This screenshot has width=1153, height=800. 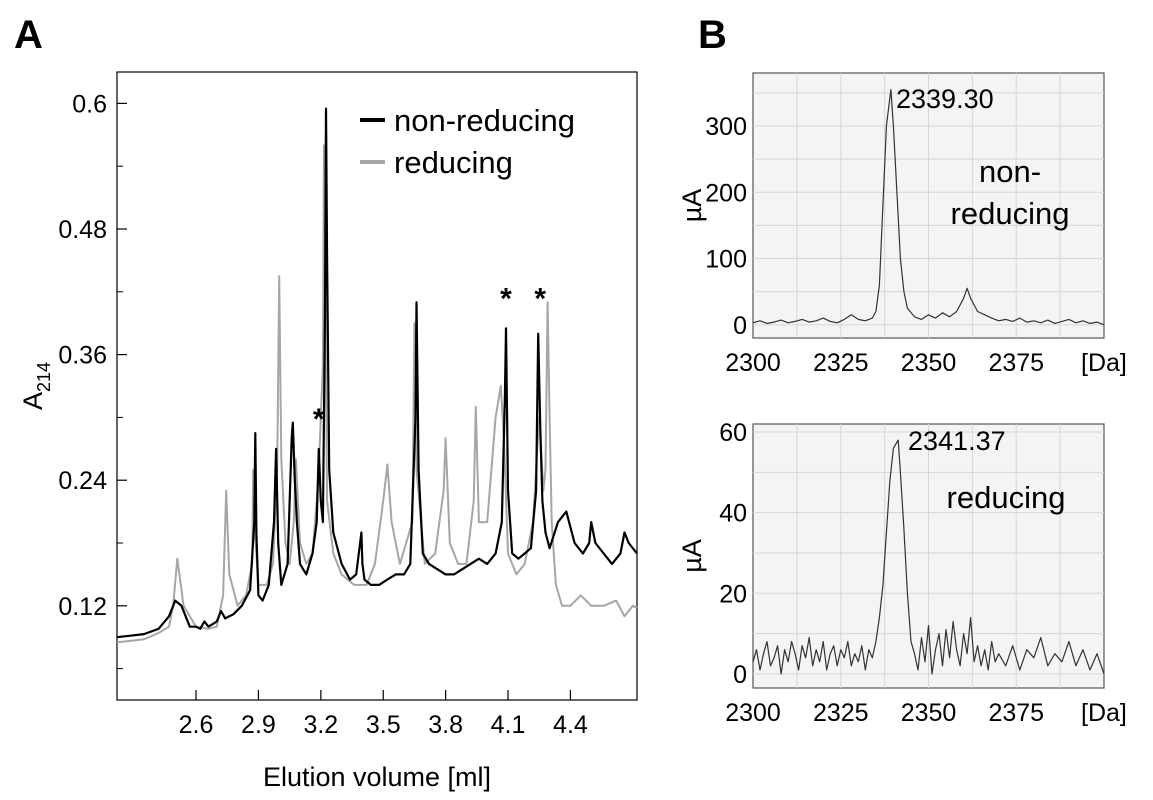 What do you see at coordinates (44, 377) in the screenshot?
I see `y-axis-label-subscript: 214` at bounding box center [44, 377].